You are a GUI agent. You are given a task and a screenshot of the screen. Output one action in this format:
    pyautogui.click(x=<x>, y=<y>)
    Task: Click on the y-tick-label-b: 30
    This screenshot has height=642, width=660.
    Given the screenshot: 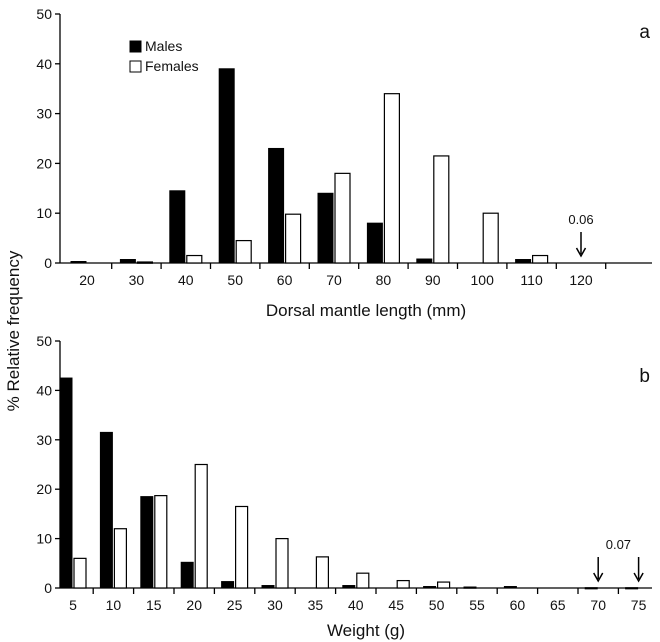 What is the action you would take?
    pyautogui.click(x=44, y=440)
    